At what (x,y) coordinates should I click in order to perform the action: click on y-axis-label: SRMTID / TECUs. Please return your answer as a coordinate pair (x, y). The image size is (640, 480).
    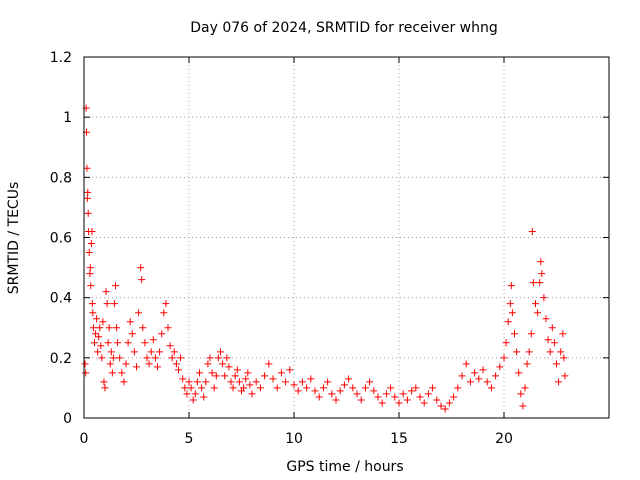
    Looking at the image, I should click on (14, 238).